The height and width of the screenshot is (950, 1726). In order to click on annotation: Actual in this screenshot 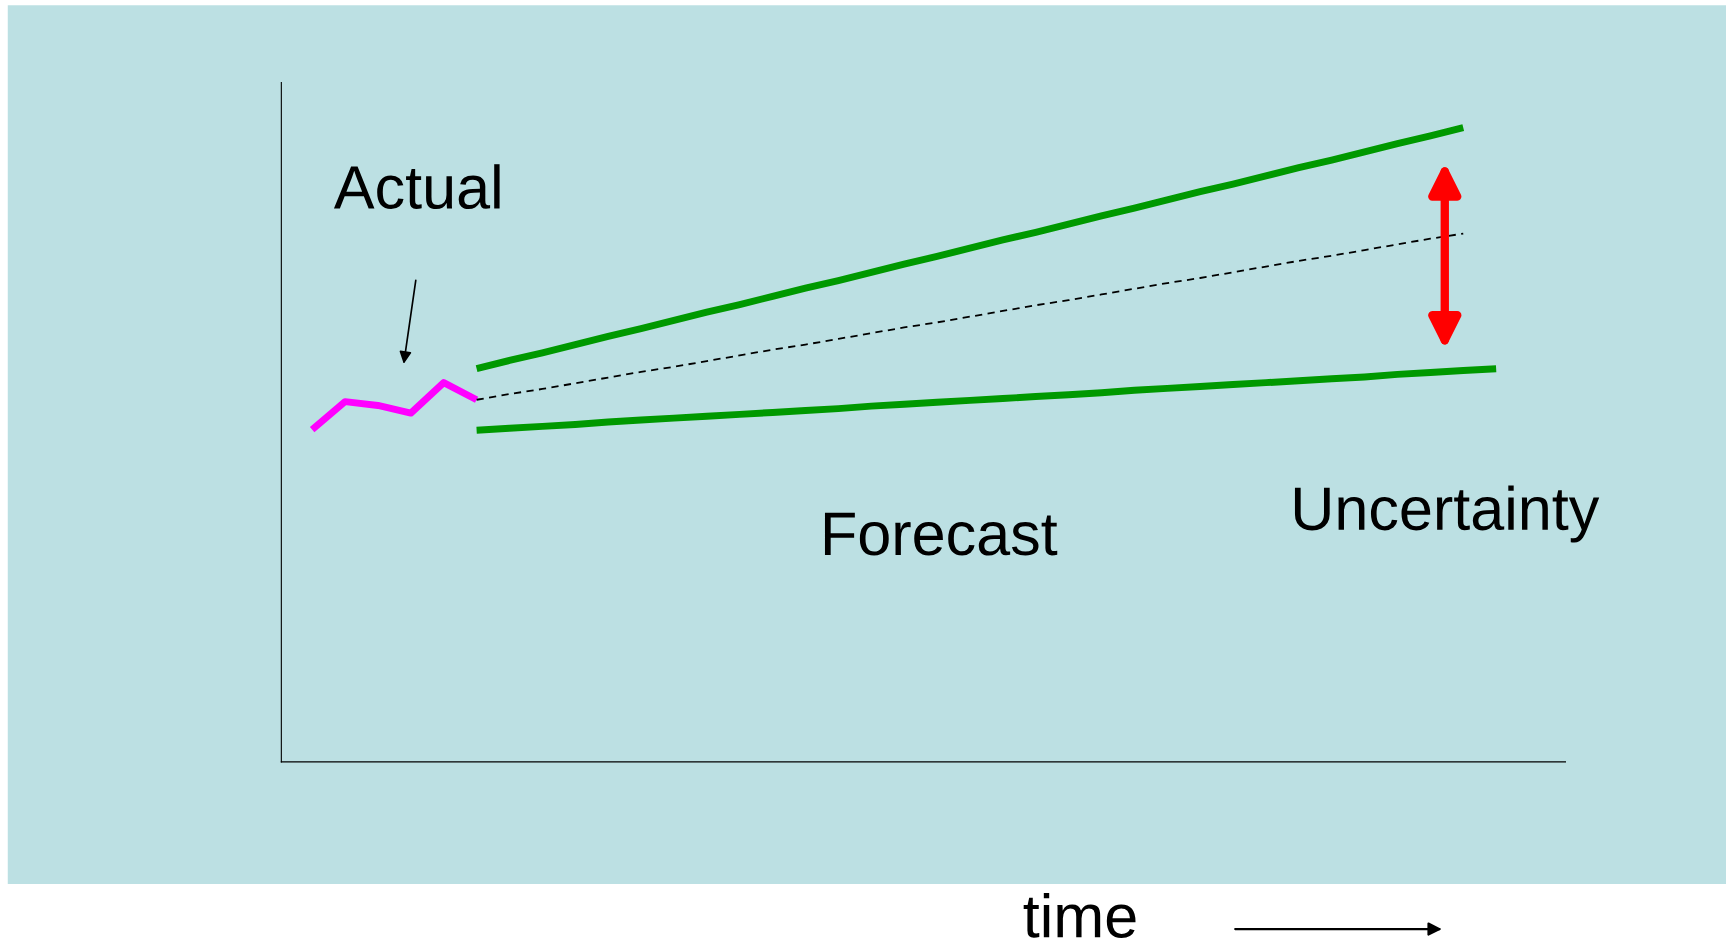, I will do `click(416, 187)`.